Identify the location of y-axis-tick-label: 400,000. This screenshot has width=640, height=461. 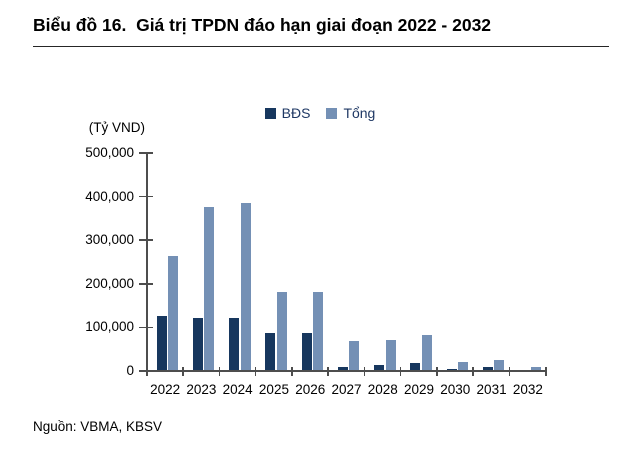
(109, 196).